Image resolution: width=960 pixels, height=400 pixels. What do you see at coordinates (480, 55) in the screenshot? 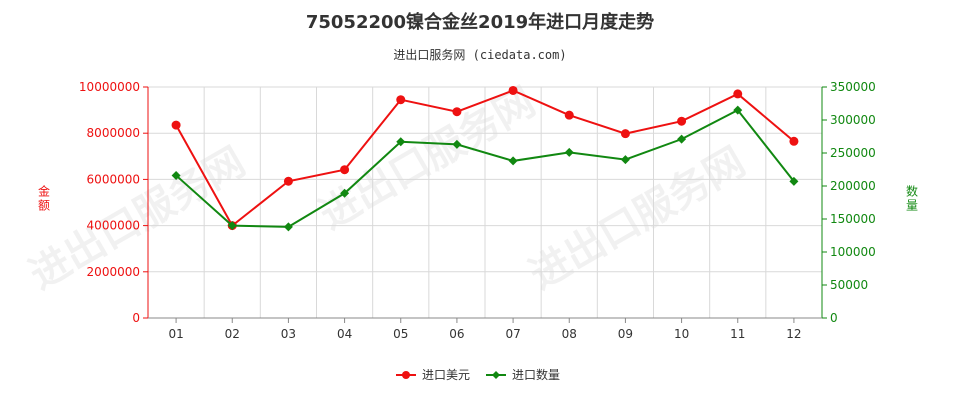
I see `chart-subtitle: 进出口服务网 (ciedata.com)` at bounding box center [480, 55].